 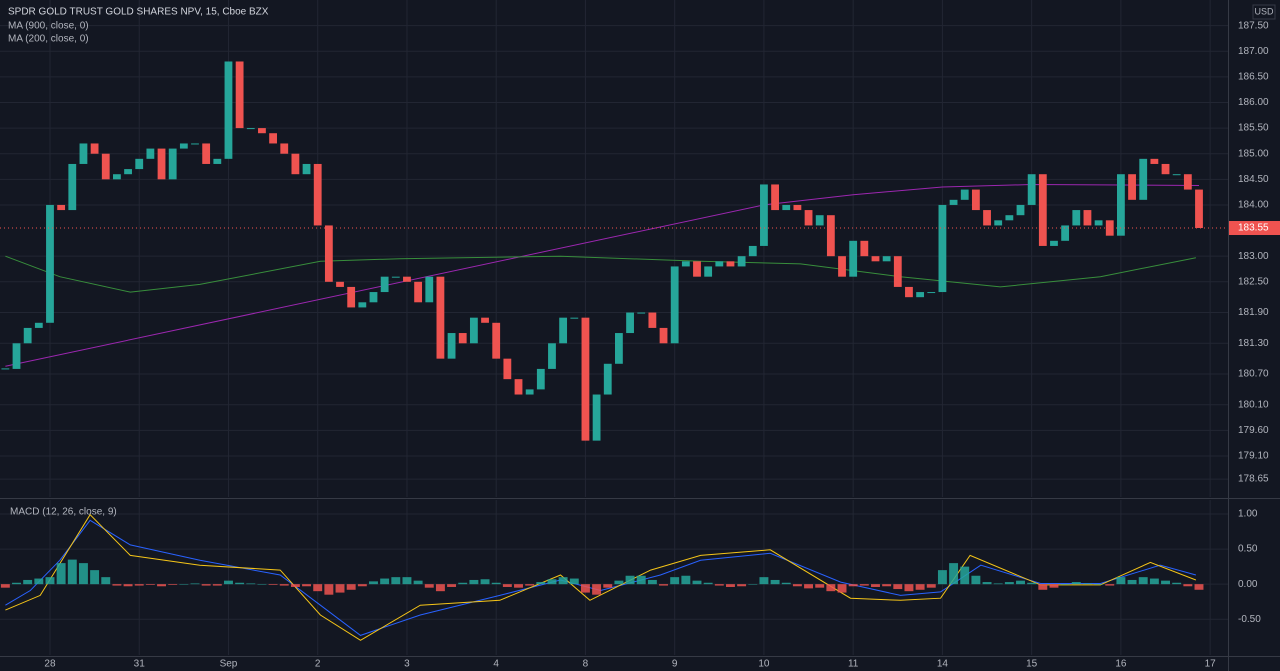 I want to click on y-tick-label: 181.30, so click(x=1253, y=343).